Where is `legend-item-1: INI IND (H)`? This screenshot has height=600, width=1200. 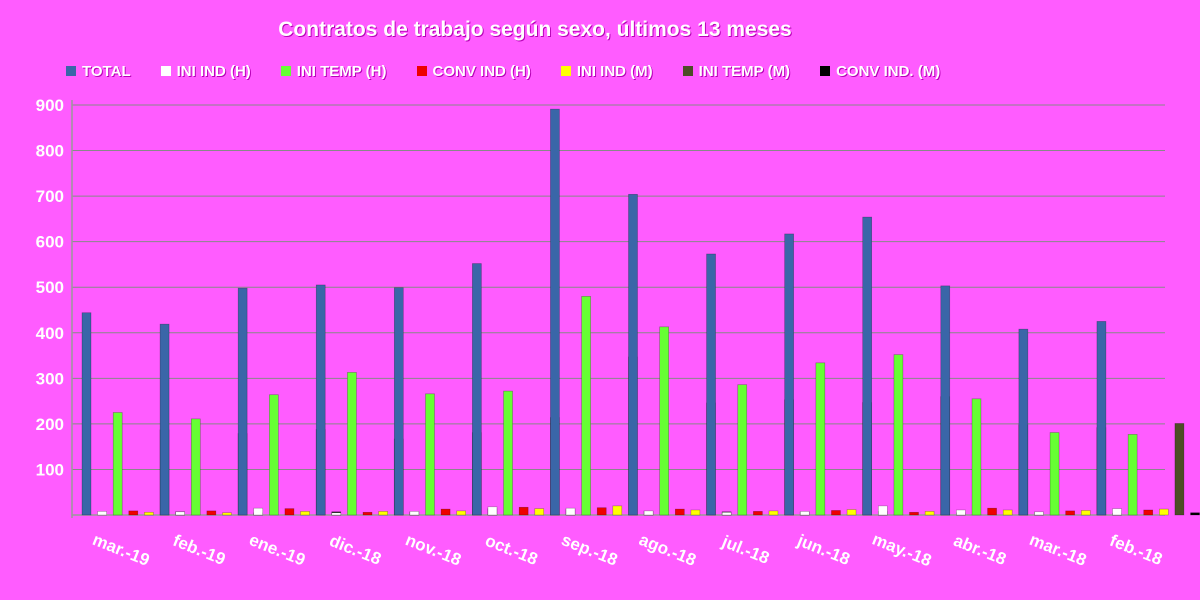
legend-item-1: INI IND (H) is located at coordinates (205, 71).